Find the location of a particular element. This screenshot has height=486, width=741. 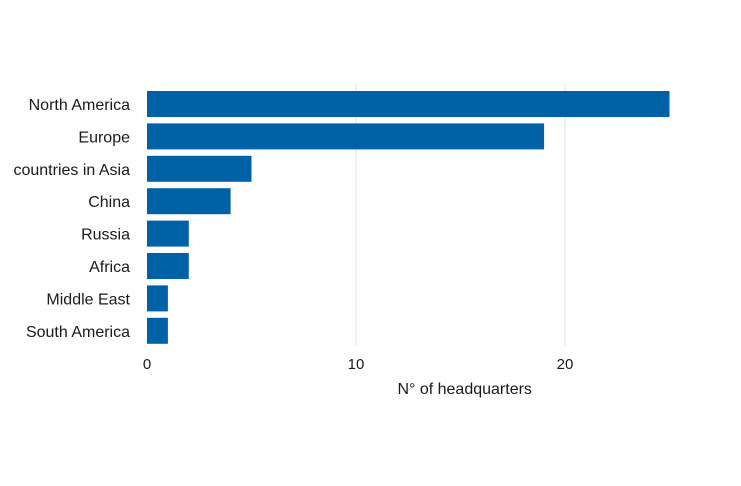

bar-countries-in-asia is located at coordinates (199, 168).